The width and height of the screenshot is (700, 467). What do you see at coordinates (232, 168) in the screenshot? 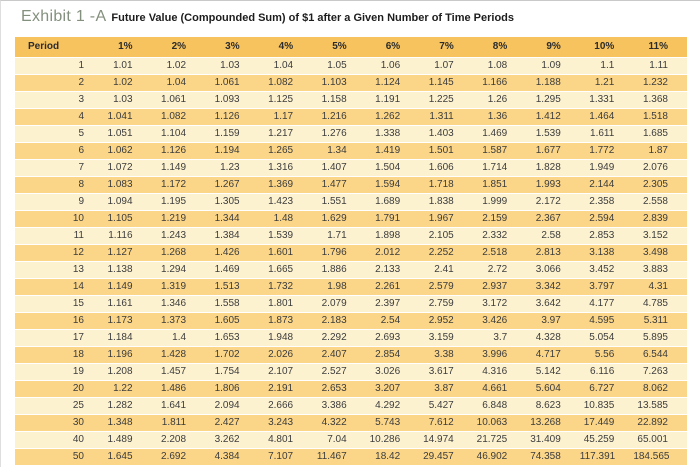
I see `value-cell: 1.23` at bounding box center [232, 168].